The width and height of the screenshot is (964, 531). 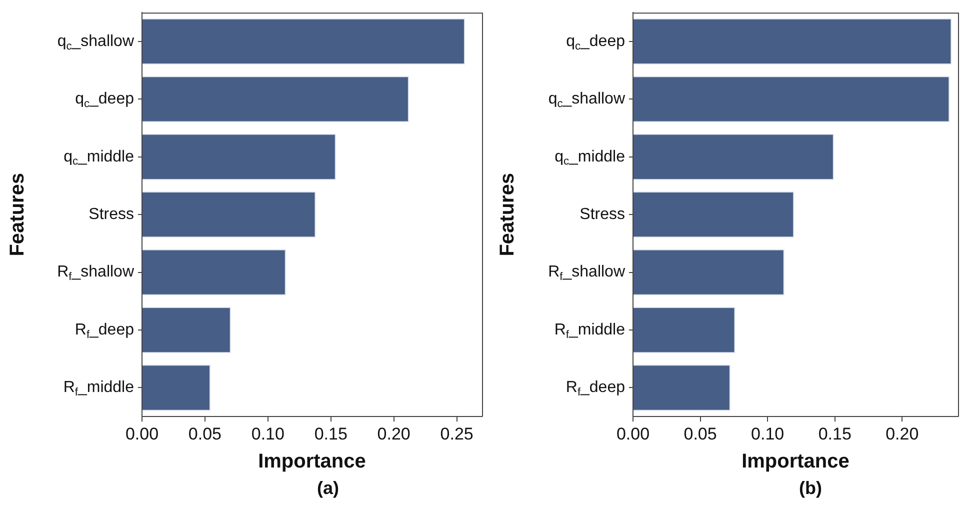 I want to click on x-tick-label: 0.25, so click(x=457, y=434).